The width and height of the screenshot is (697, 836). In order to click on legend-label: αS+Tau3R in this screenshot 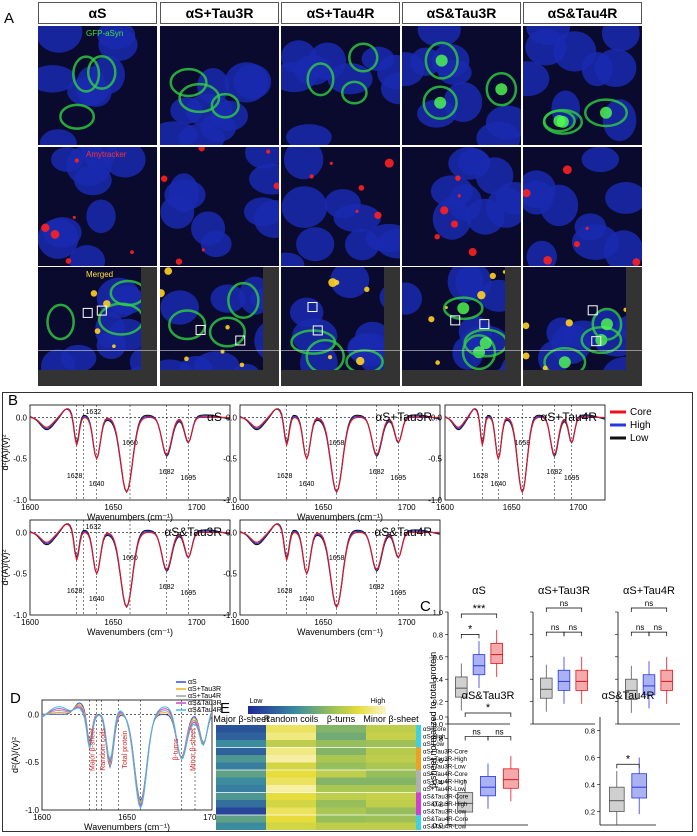, I will do `click(204, 689)`.